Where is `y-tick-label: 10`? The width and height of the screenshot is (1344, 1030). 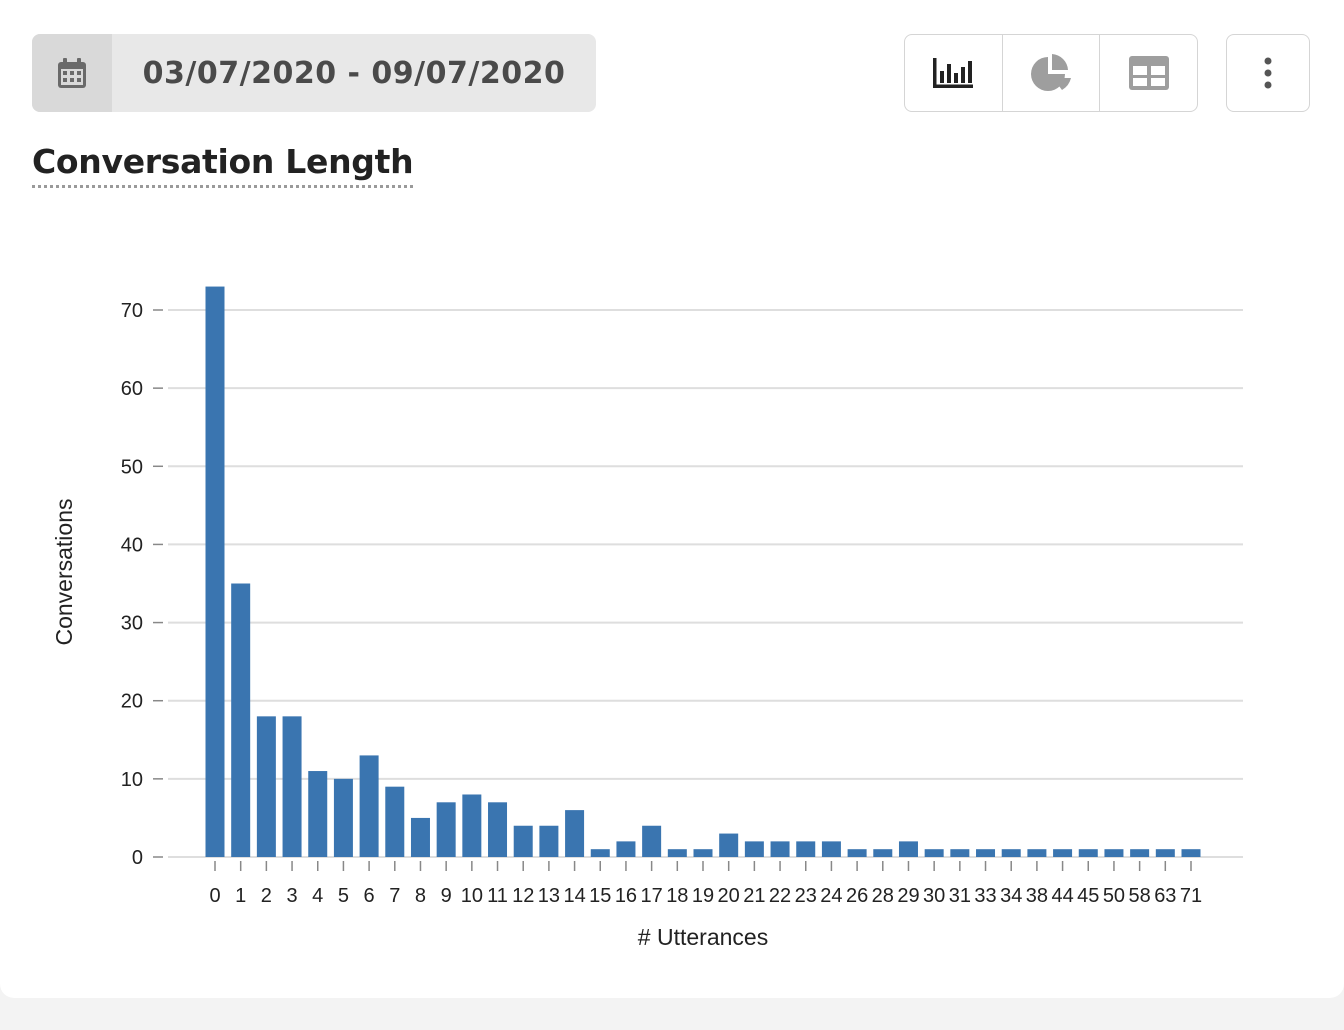
y-tick-label: 10 is located at coordinates (132, 780).